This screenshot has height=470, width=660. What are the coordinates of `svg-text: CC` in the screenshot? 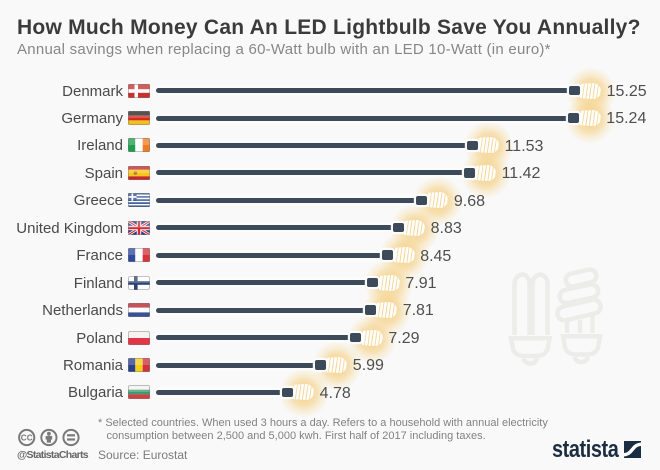 It's located at (27, 438).